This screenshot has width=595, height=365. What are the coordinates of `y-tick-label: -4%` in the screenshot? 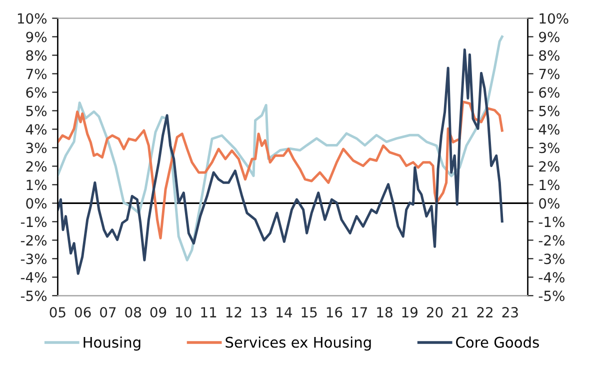 It's located at (33, 277).